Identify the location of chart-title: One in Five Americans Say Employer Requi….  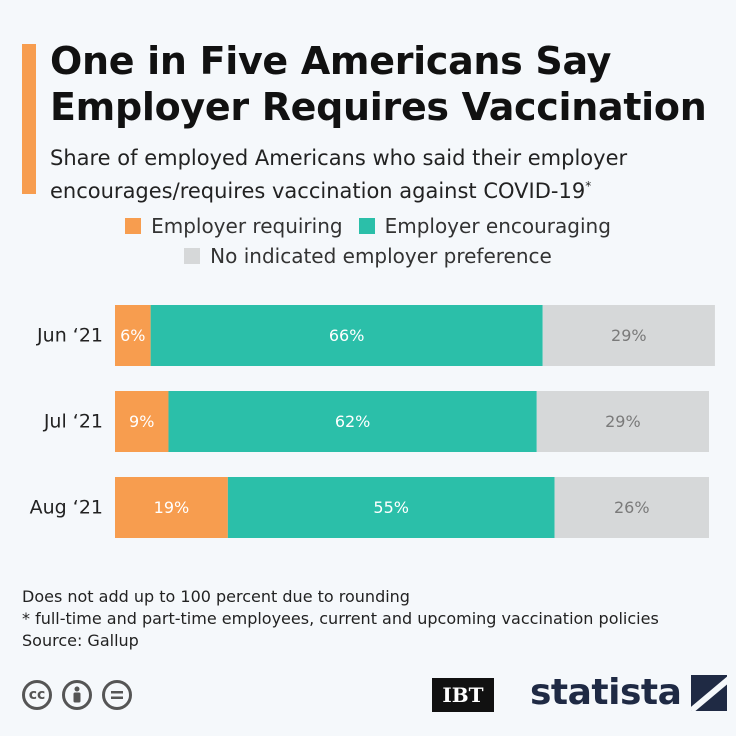
(378, 84).